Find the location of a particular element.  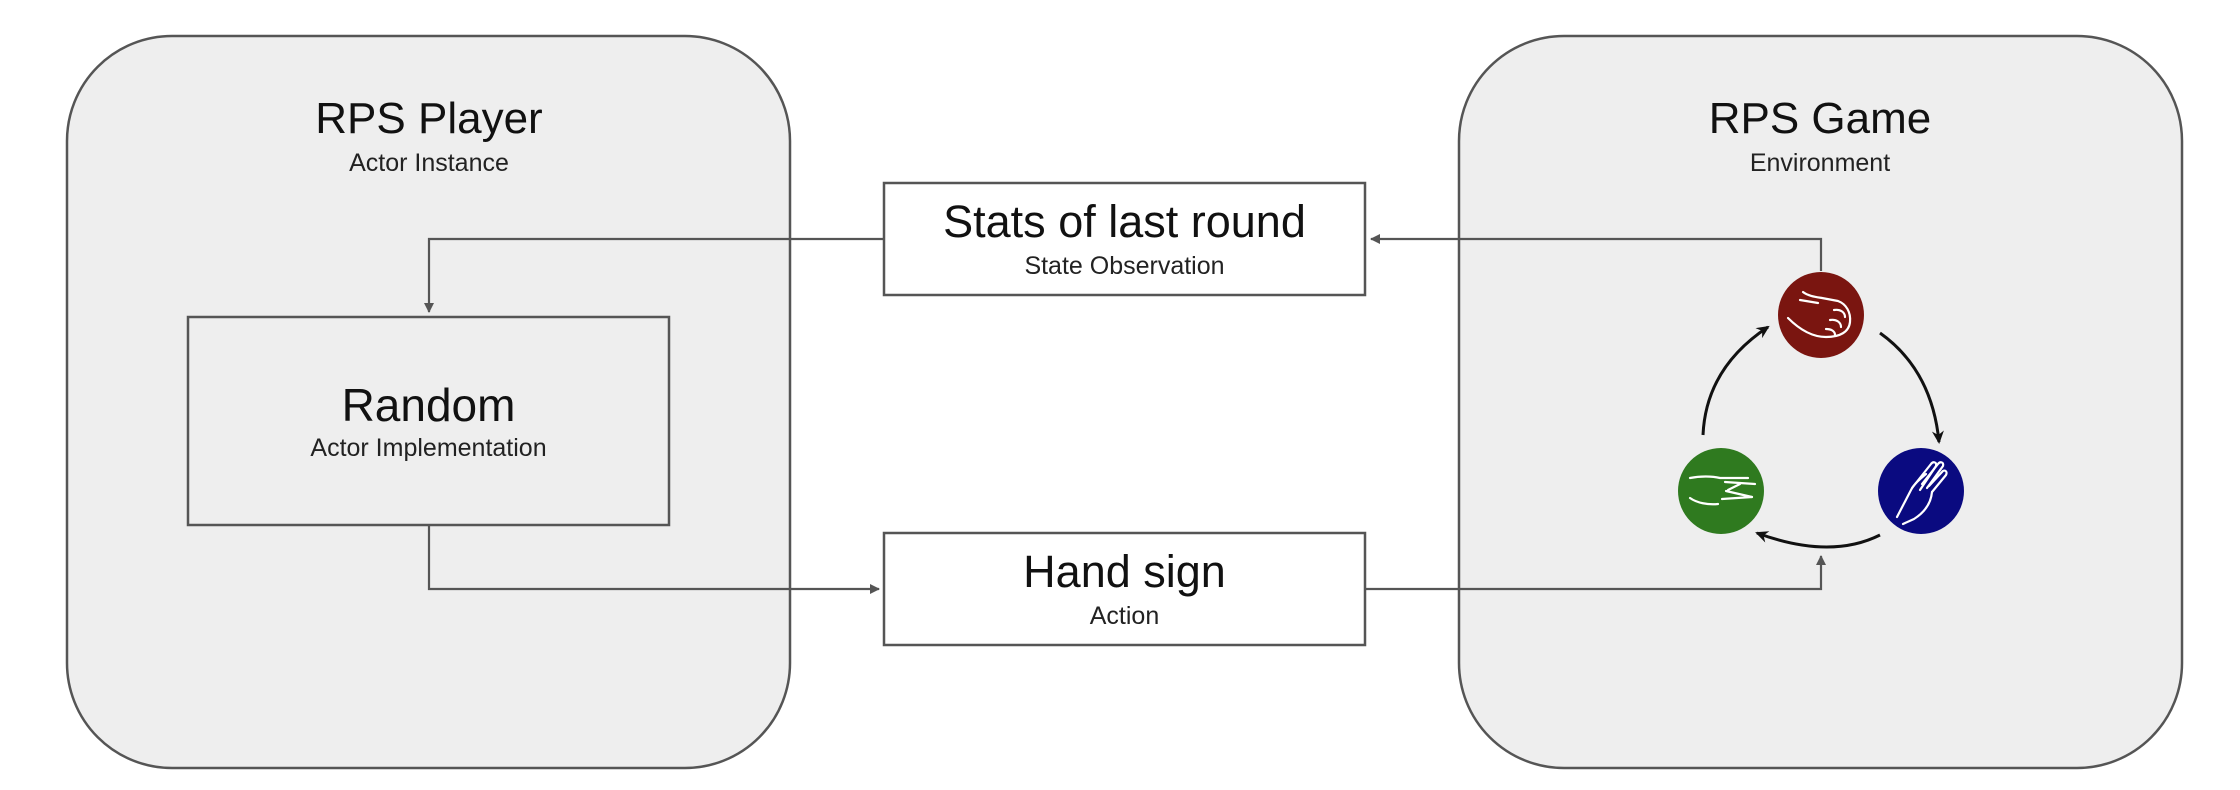

scissors-circle is located at coordinates (1721, 491).